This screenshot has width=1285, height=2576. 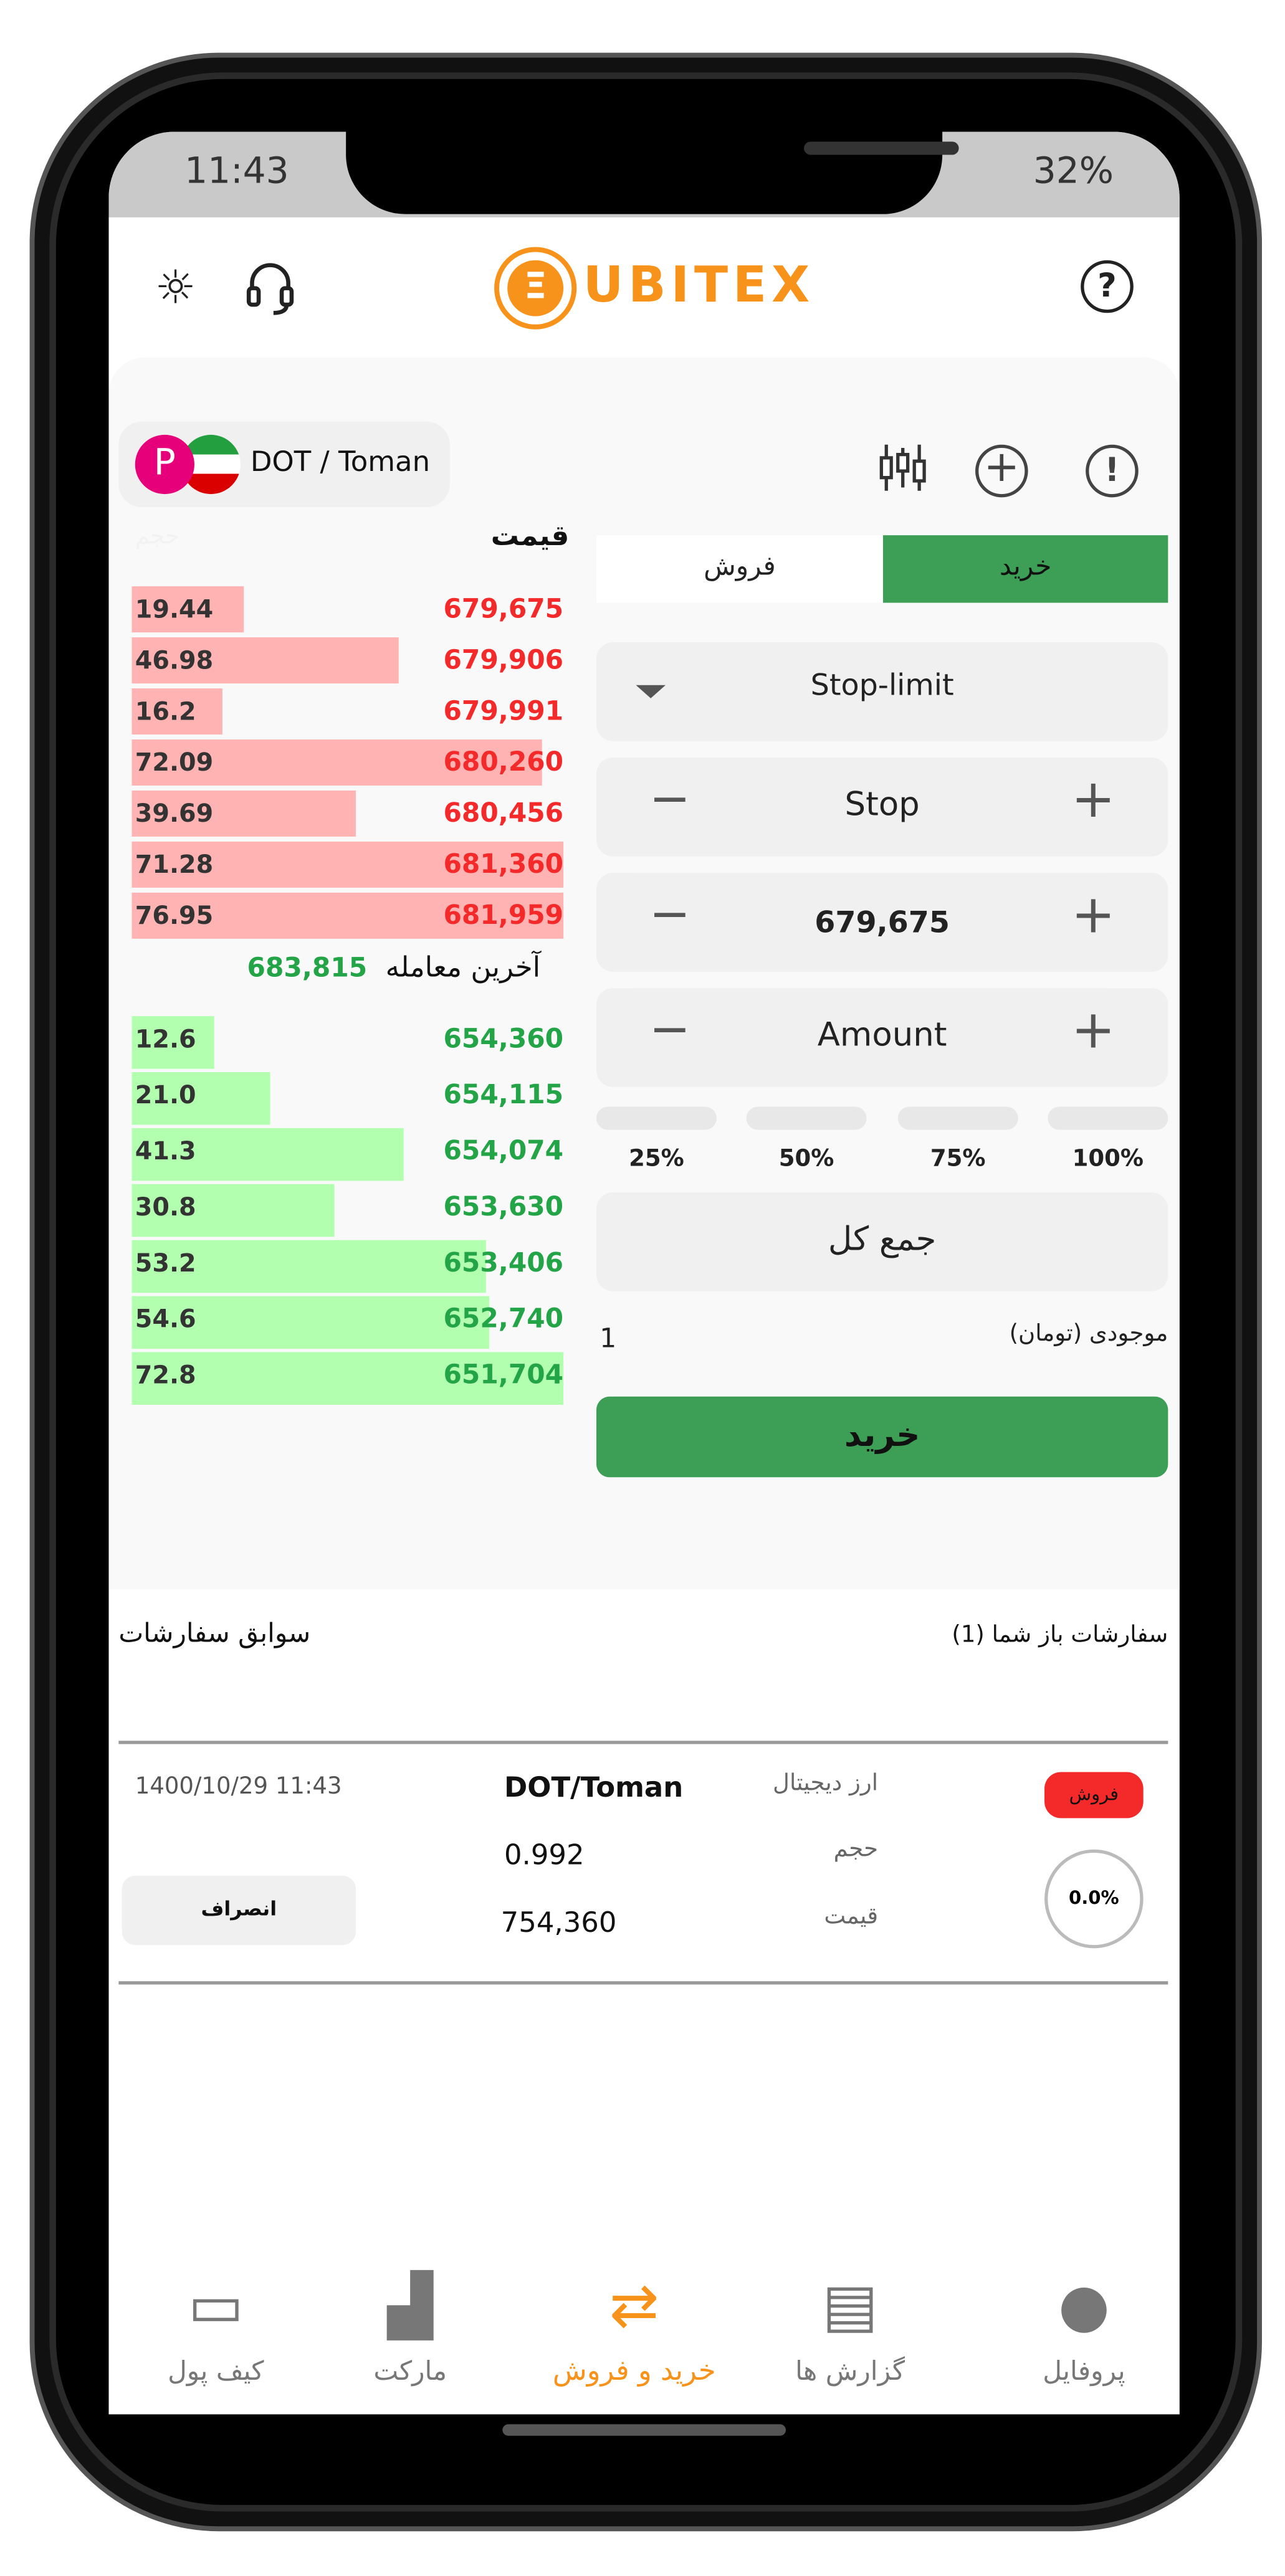 What do you see at coordinates (175, 814) in the screenshot?
I see `order-volume: 39.69` at bounding box center [175, 814].